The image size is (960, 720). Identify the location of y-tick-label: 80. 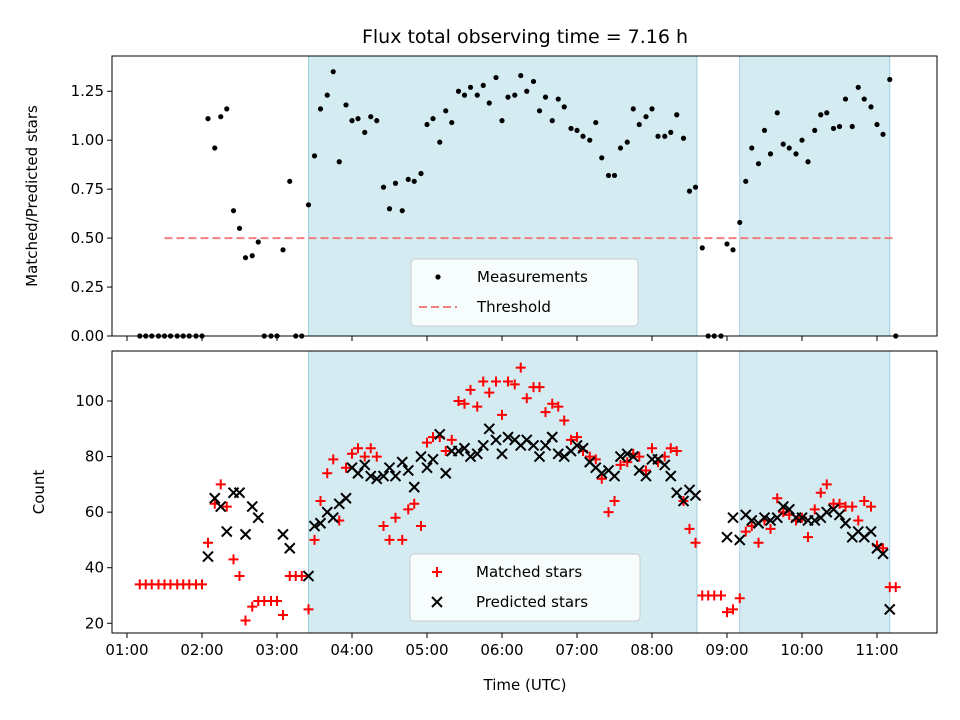
(94, 457).